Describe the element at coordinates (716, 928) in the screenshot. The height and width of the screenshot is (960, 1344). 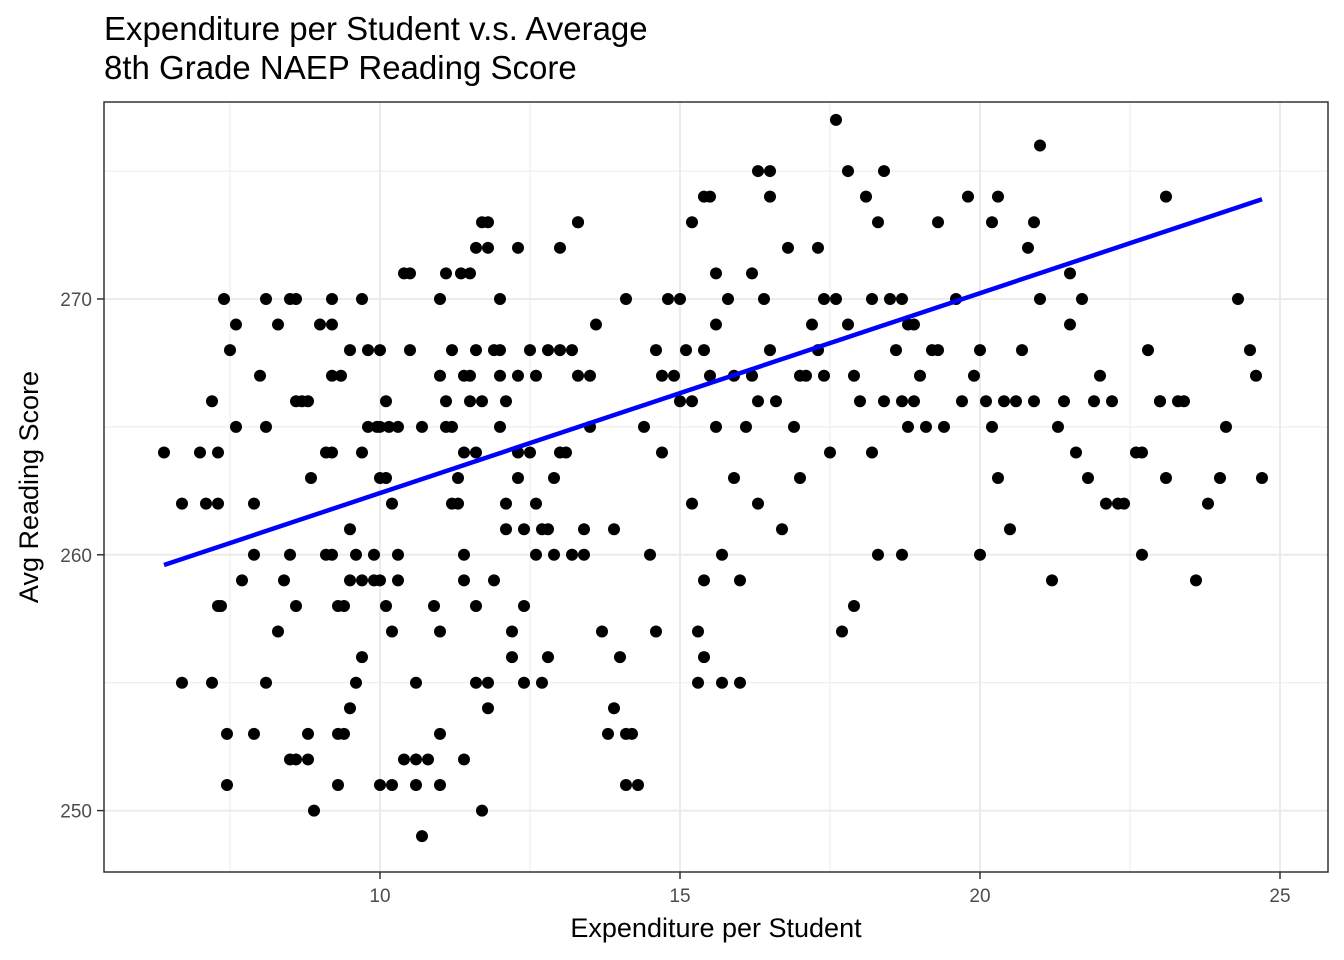
I see `x-axis-title: Expenditure per Student` at that location.